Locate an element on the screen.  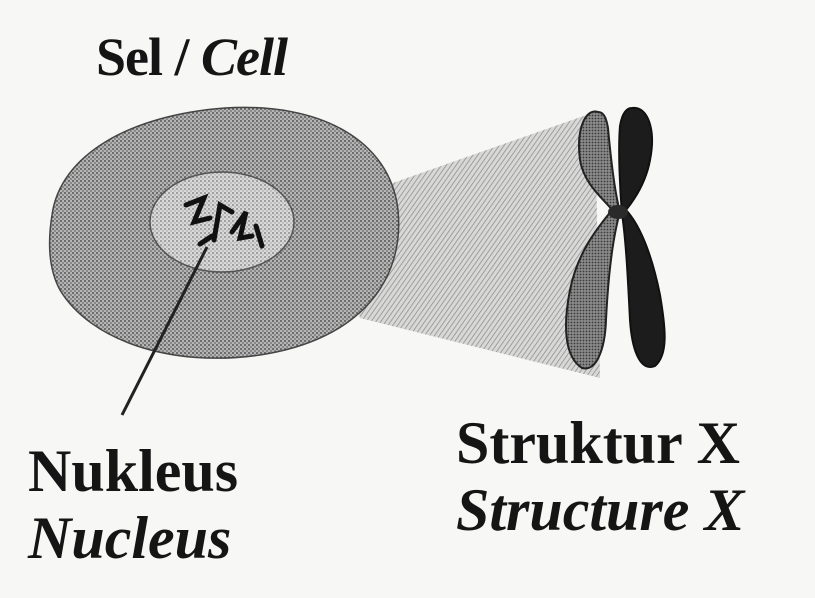
cell-label-malay: Sel is located at coordinates (129, 57).